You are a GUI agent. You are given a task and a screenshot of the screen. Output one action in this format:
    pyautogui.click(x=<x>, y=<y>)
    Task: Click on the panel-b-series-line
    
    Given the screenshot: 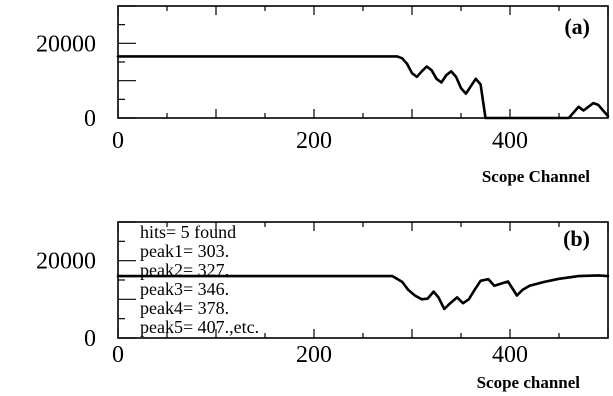 What is the action you would take?
    pyautogui.click(x=363, y=292)
    